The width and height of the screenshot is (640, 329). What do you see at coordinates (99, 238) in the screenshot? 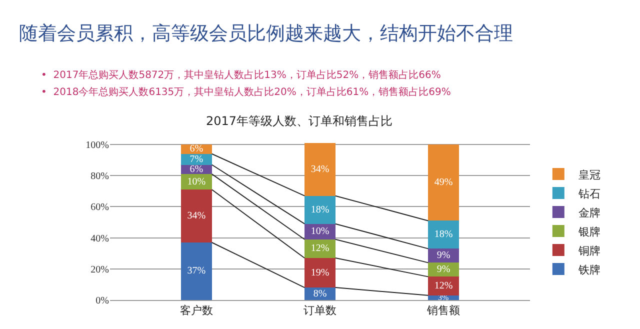
I see `y-tick-label: 40%` at bounding box center [99, 238].